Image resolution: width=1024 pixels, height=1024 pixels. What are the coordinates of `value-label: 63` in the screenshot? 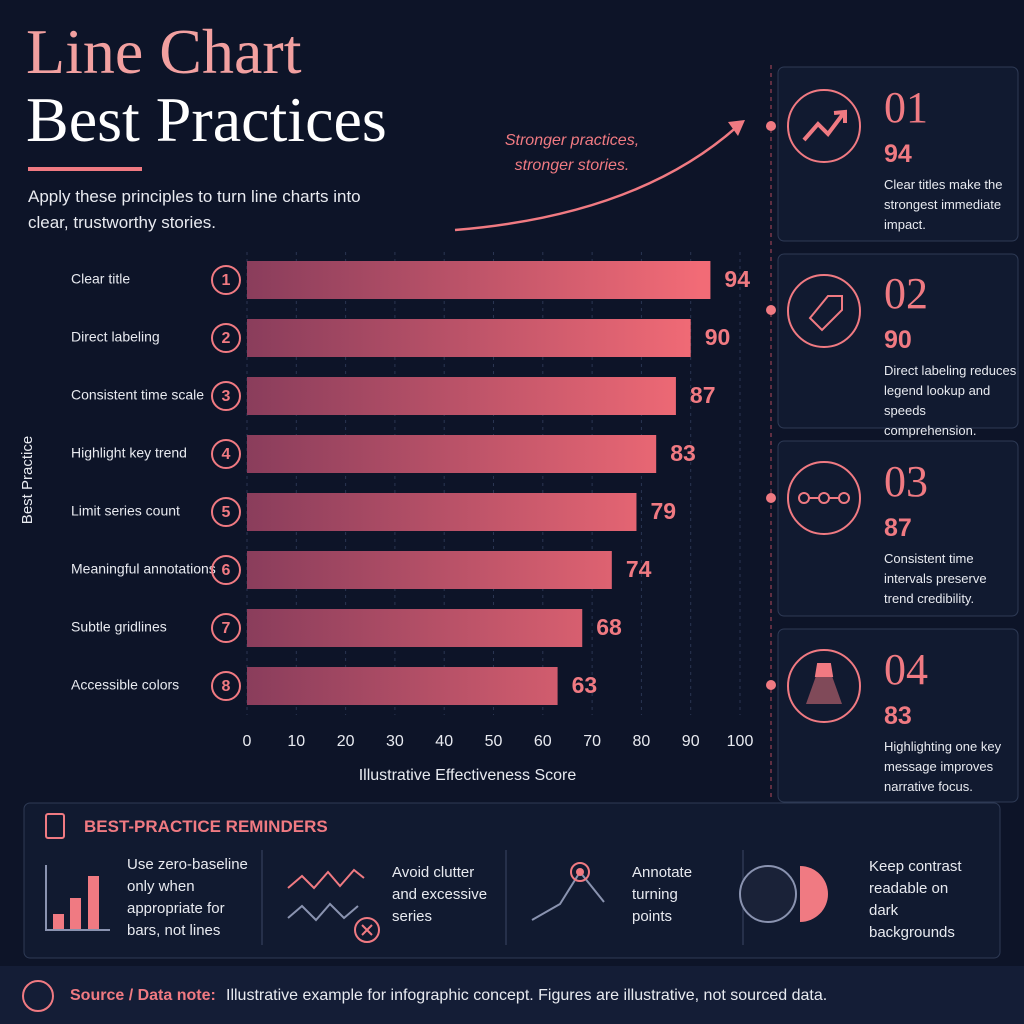 It's located at (585, 685).